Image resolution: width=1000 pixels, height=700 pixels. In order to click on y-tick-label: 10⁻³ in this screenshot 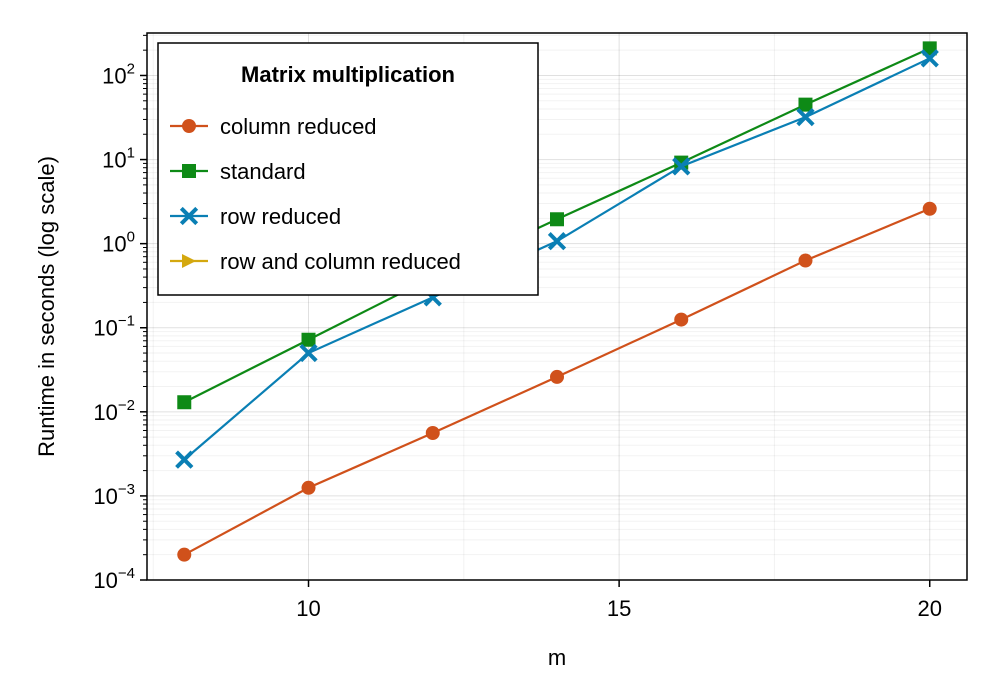, I will do `click(114, 495)`.